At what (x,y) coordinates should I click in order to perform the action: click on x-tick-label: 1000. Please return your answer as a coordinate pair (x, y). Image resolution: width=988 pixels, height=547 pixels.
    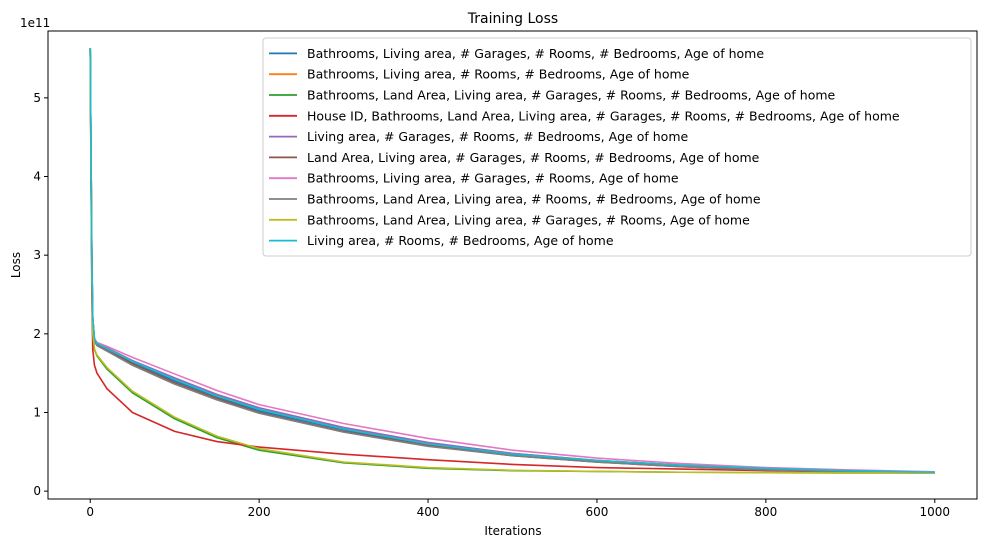
    Looking at the image, I should click on (934, 512).